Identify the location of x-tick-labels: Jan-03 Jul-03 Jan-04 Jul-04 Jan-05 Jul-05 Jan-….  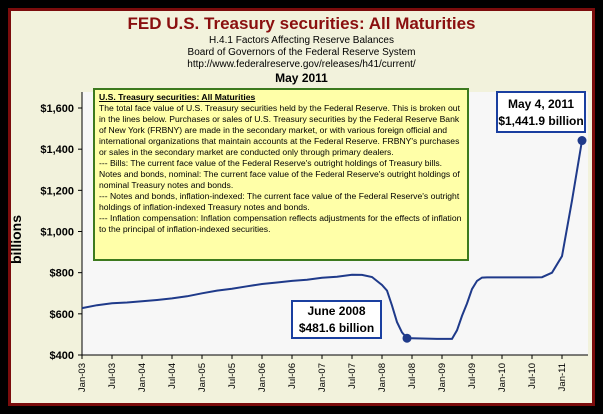
(322, 377).